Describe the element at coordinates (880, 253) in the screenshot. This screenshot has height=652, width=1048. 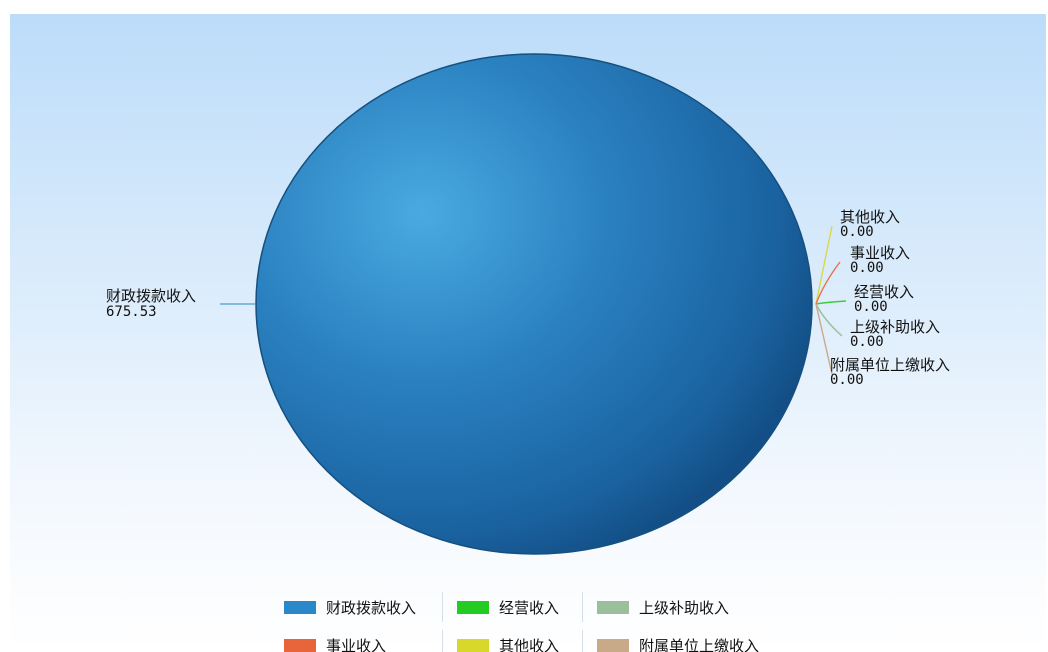
I see `slice-label: 事业收入` at that location.